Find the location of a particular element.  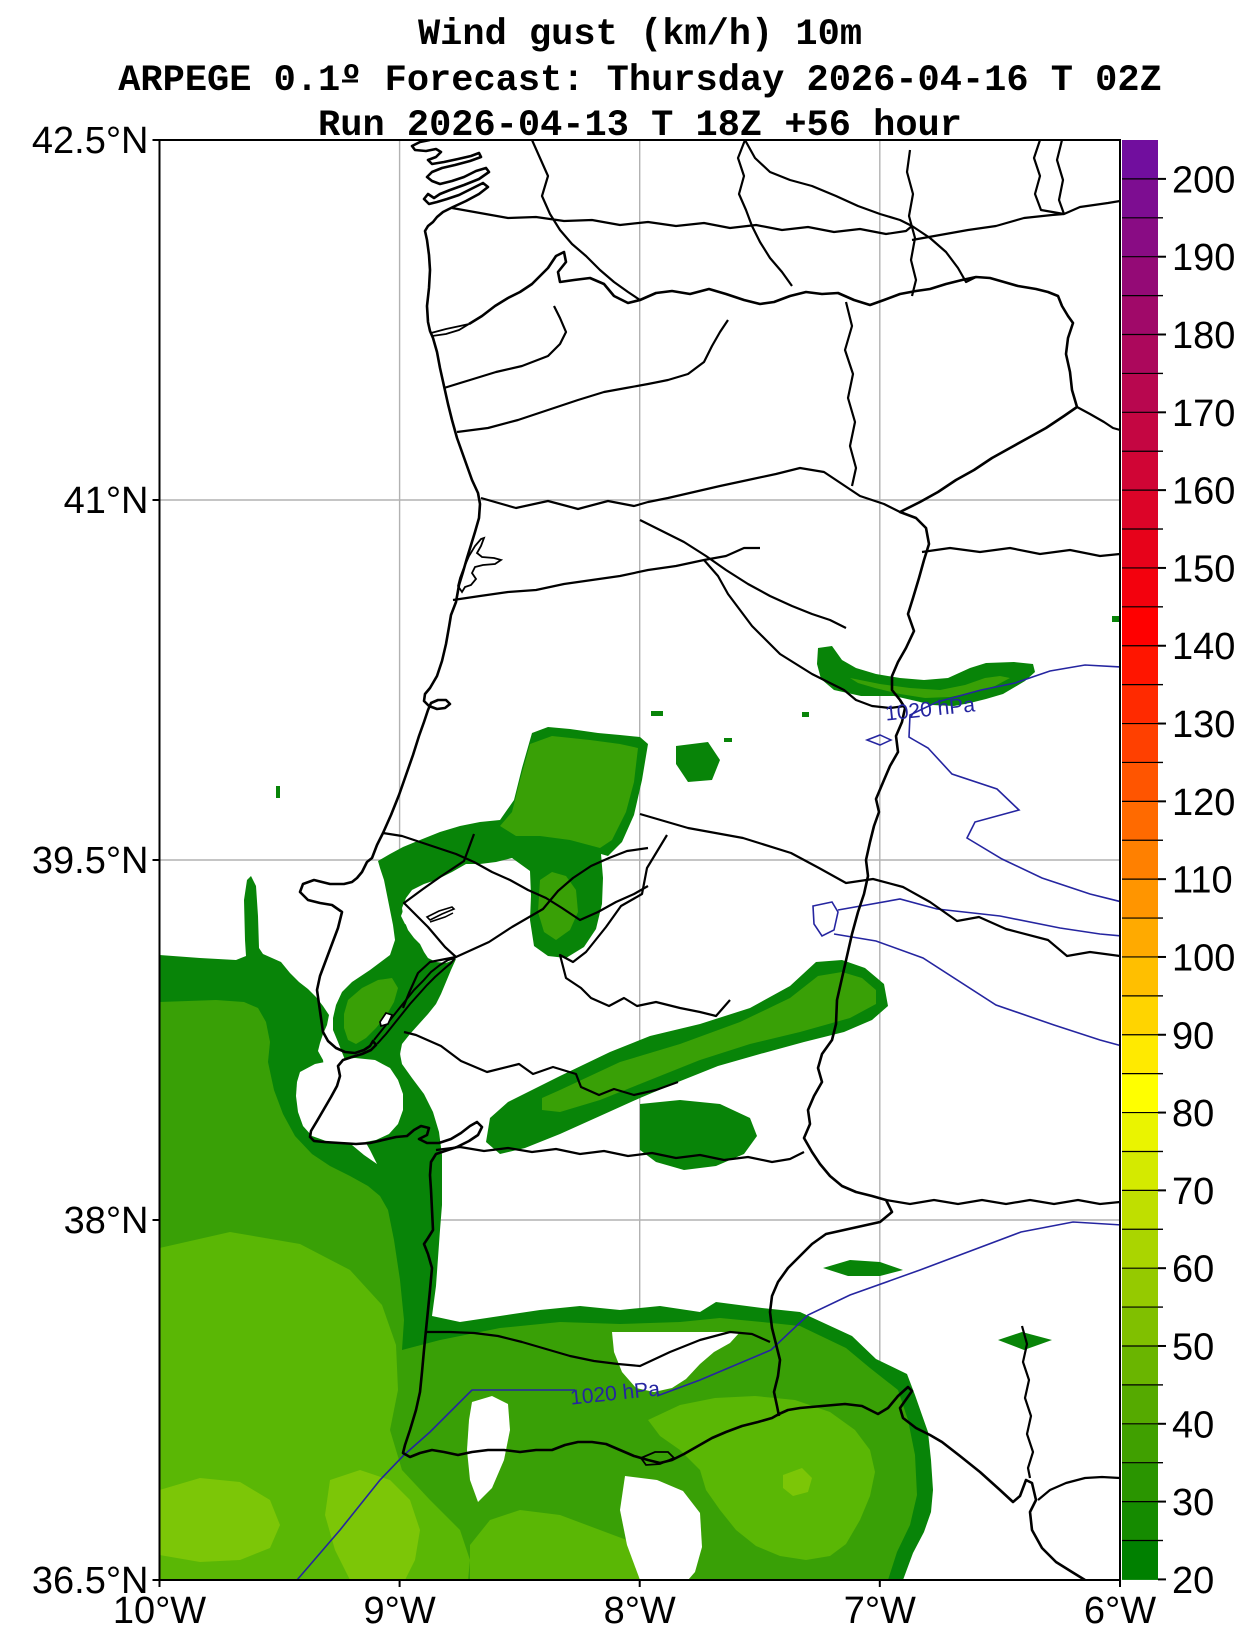

svg-text: 36.5°N is located at coordinates (90, 1581).